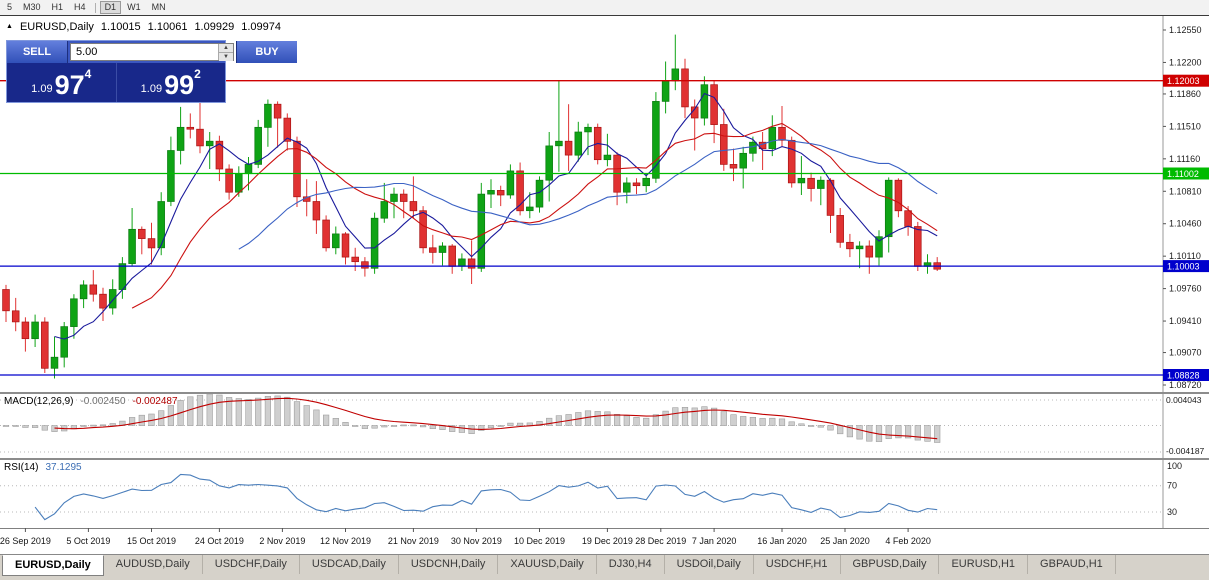 This screenshot has height=580, width=1209. Describe the element at coordinates (153, 564) in the screenshot. I see `tab-audusd-daily: AUDUSD,Daily` at that location.